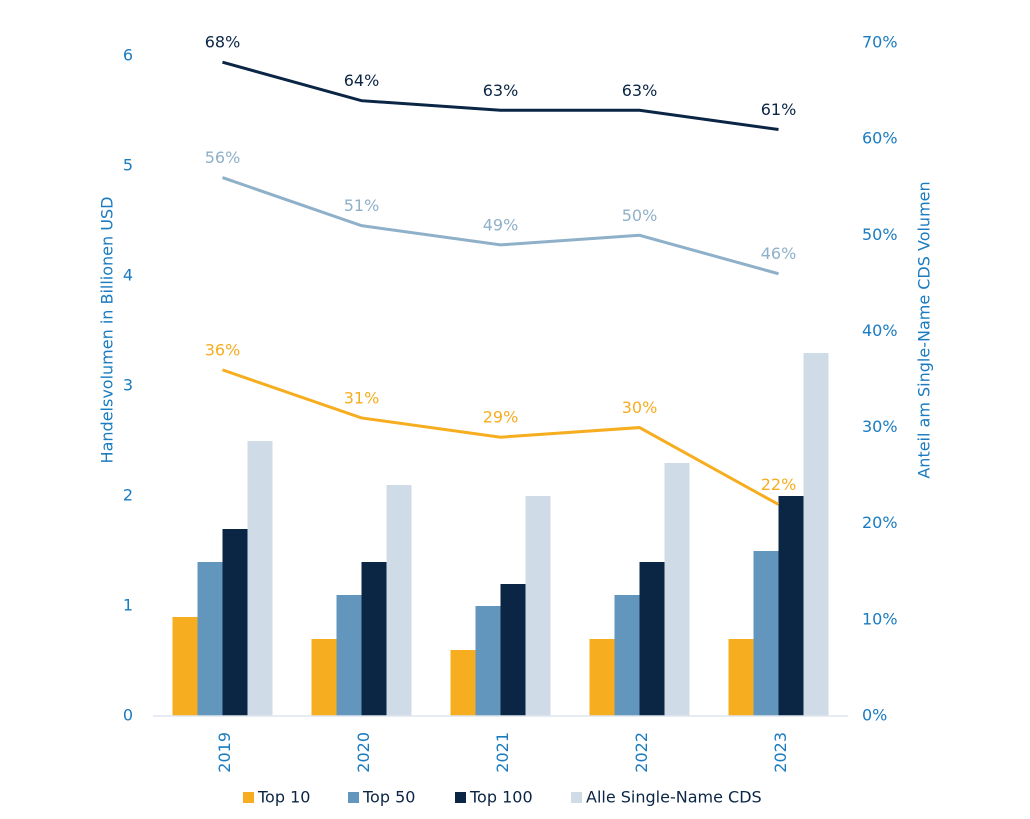 The height and width of the screenshot is (819, 1030). What do you see at coordinates (128, 55) in the screenshot?
I see `y-tick-label: 6` at bounding box center [128, 55].